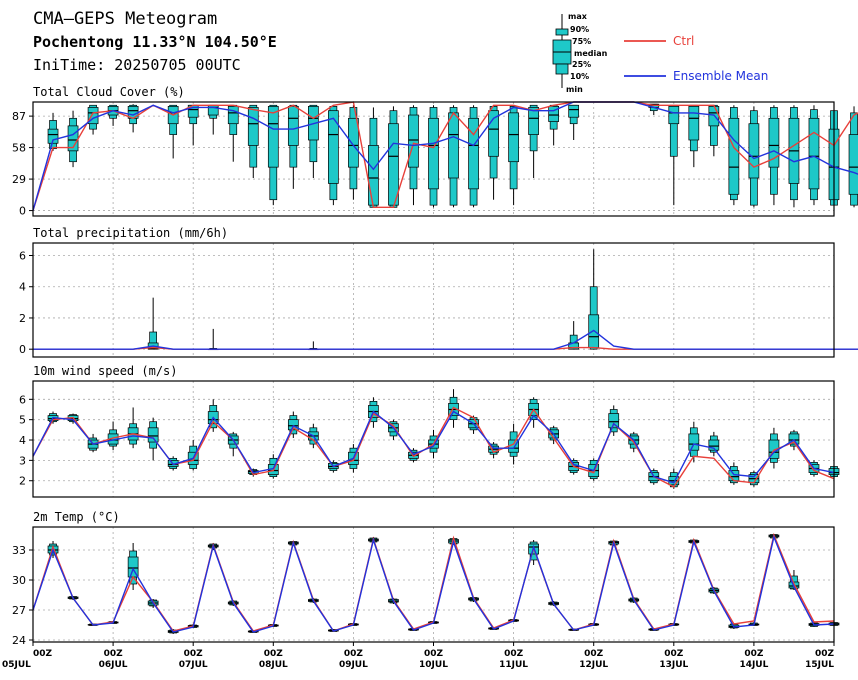  Describe the element at coordinates (130, 233) in the screenshot. I see `panel-title: Total precipitation (mm/6h)` at that location.